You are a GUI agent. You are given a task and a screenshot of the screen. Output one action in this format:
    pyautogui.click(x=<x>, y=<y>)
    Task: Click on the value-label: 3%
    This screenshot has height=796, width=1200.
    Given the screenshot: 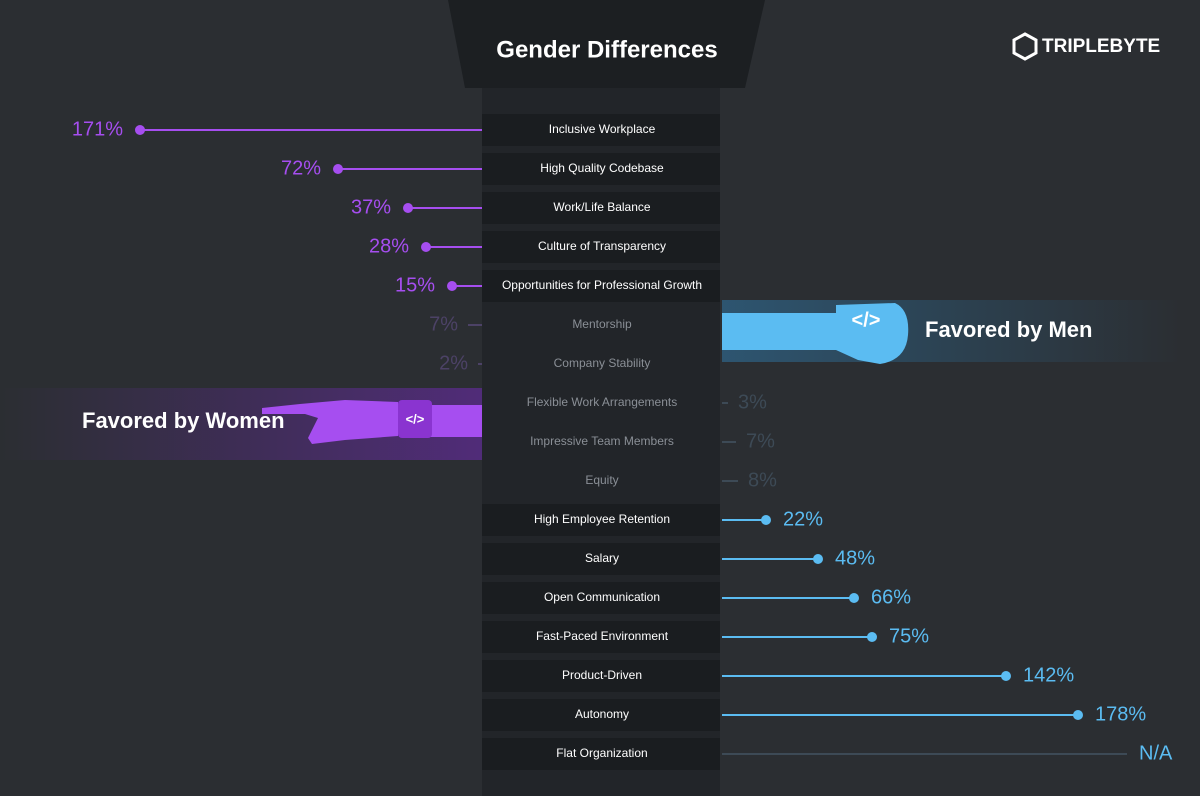 What is the action you would take?
    pyautogui.click(x=752, y=402)
    